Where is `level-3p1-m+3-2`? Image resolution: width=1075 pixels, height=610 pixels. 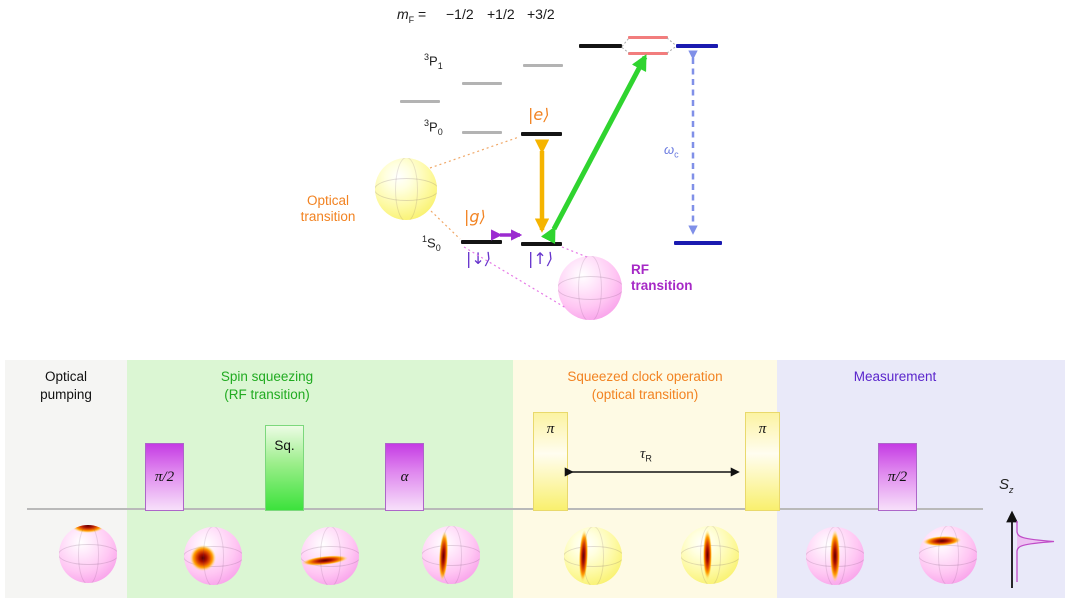 level-3p1-m+3-2 is located at coordinates (600, 46).